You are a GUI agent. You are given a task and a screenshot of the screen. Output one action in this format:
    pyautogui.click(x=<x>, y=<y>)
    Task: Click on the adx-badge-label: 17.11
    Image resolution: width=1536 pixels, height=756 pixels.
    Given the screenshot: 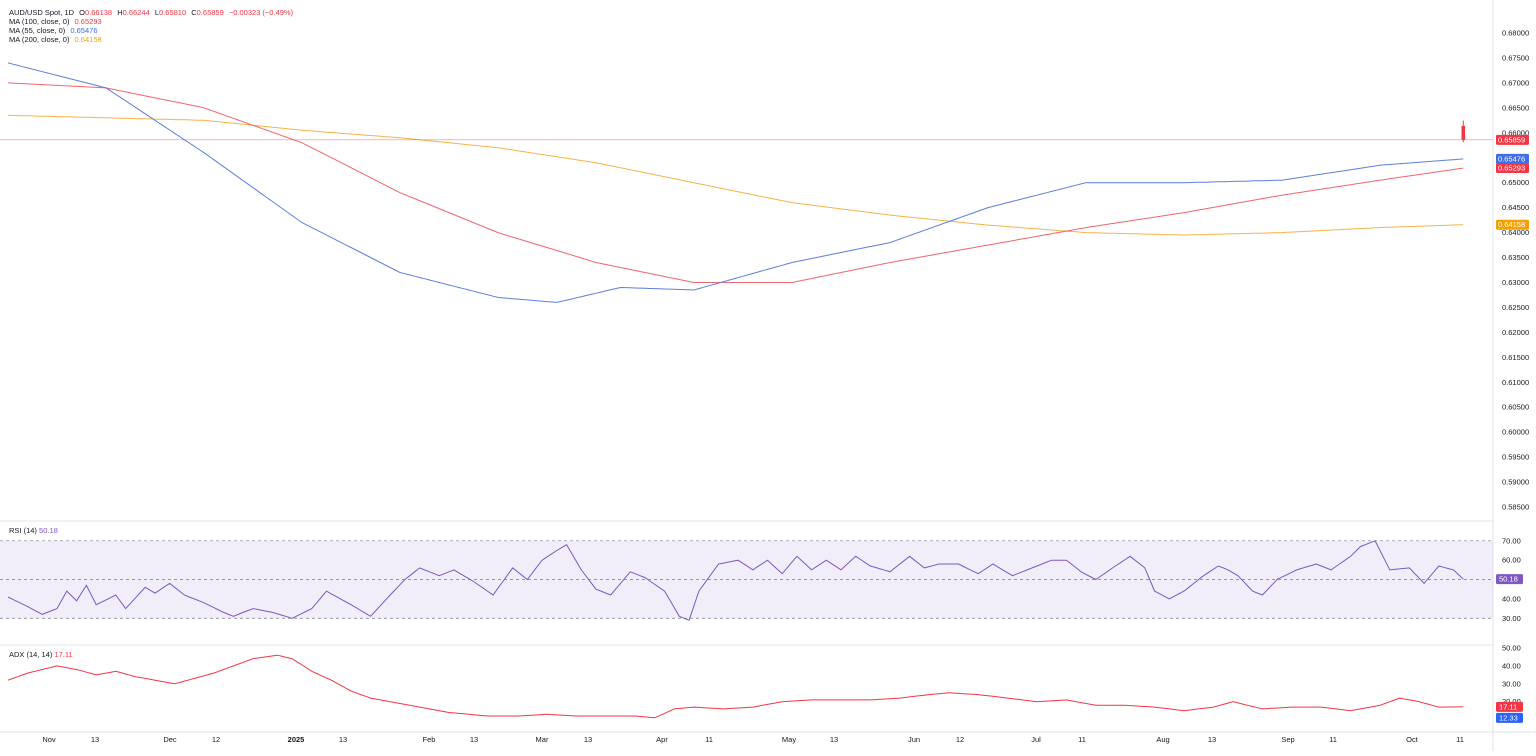 What is the action you would take?
    pyautogui.click(x=1508, y=706)
    